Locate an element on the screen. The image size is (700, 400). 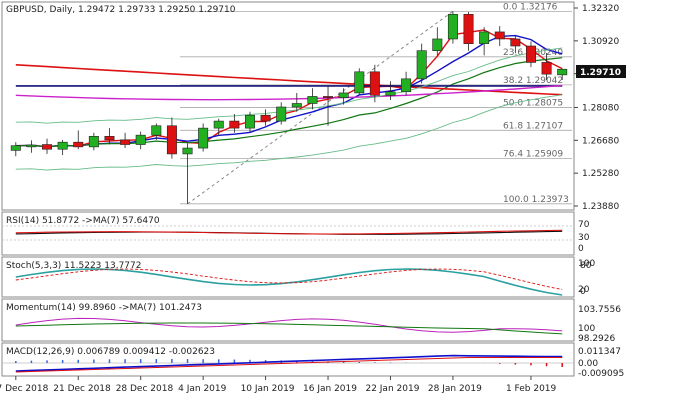
price-tick-label: 1.28080 is located at coordinates (600, 108).